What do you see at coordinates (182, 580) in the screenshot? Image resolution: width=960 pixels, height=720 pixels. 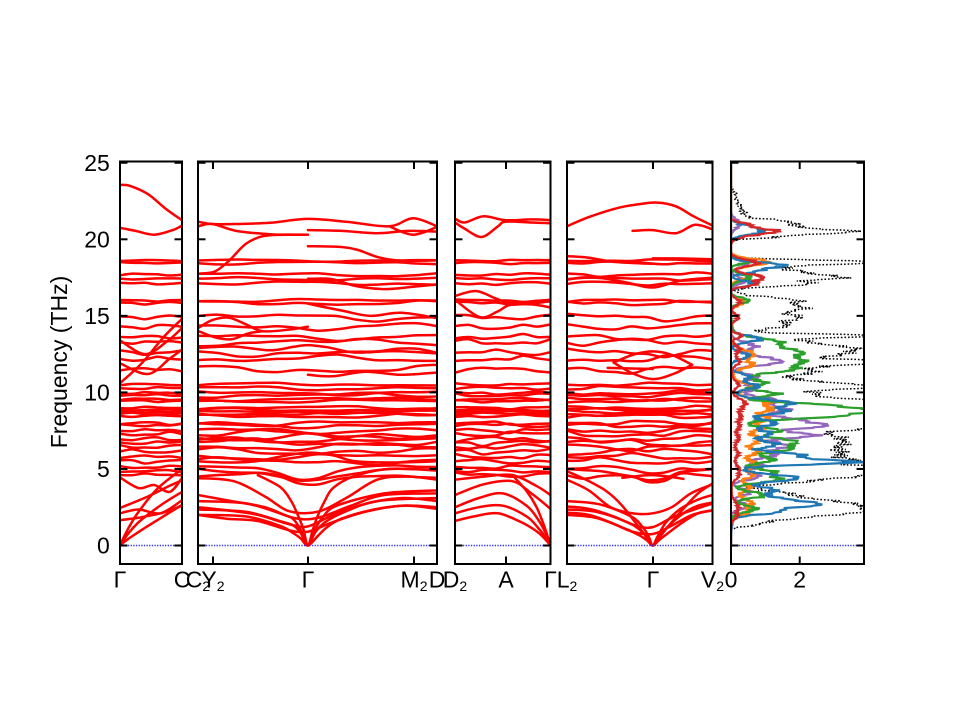 I see `svg-text: C` at bounding box center [182, 580].